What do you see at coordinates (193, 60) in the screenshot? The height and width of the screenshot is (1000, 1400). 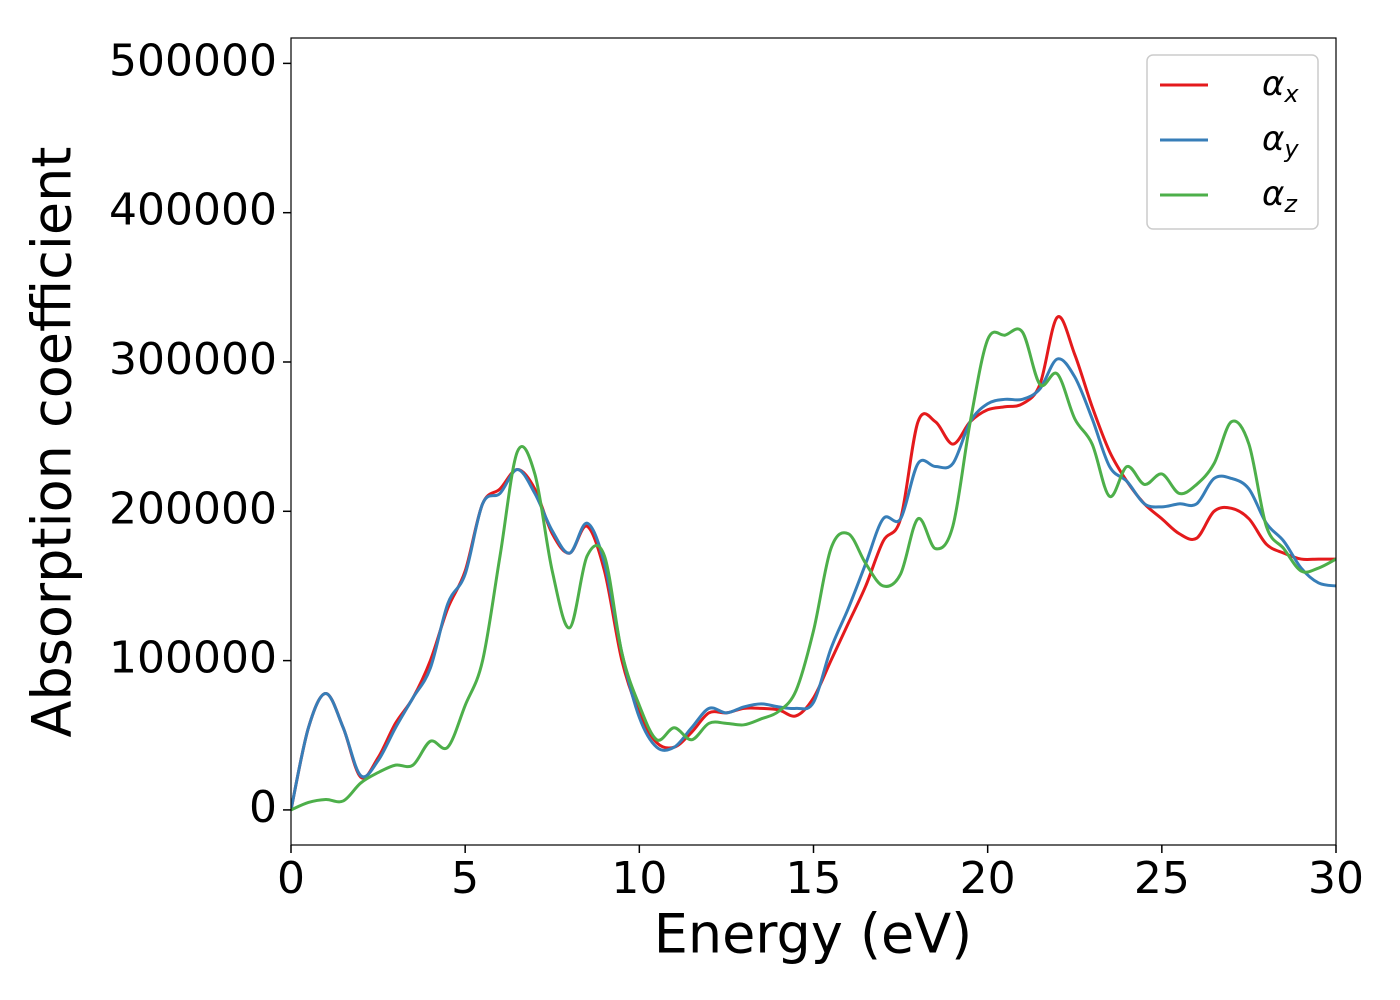 I see `y-tick-label: 500000` at bounding box center [193, 60].